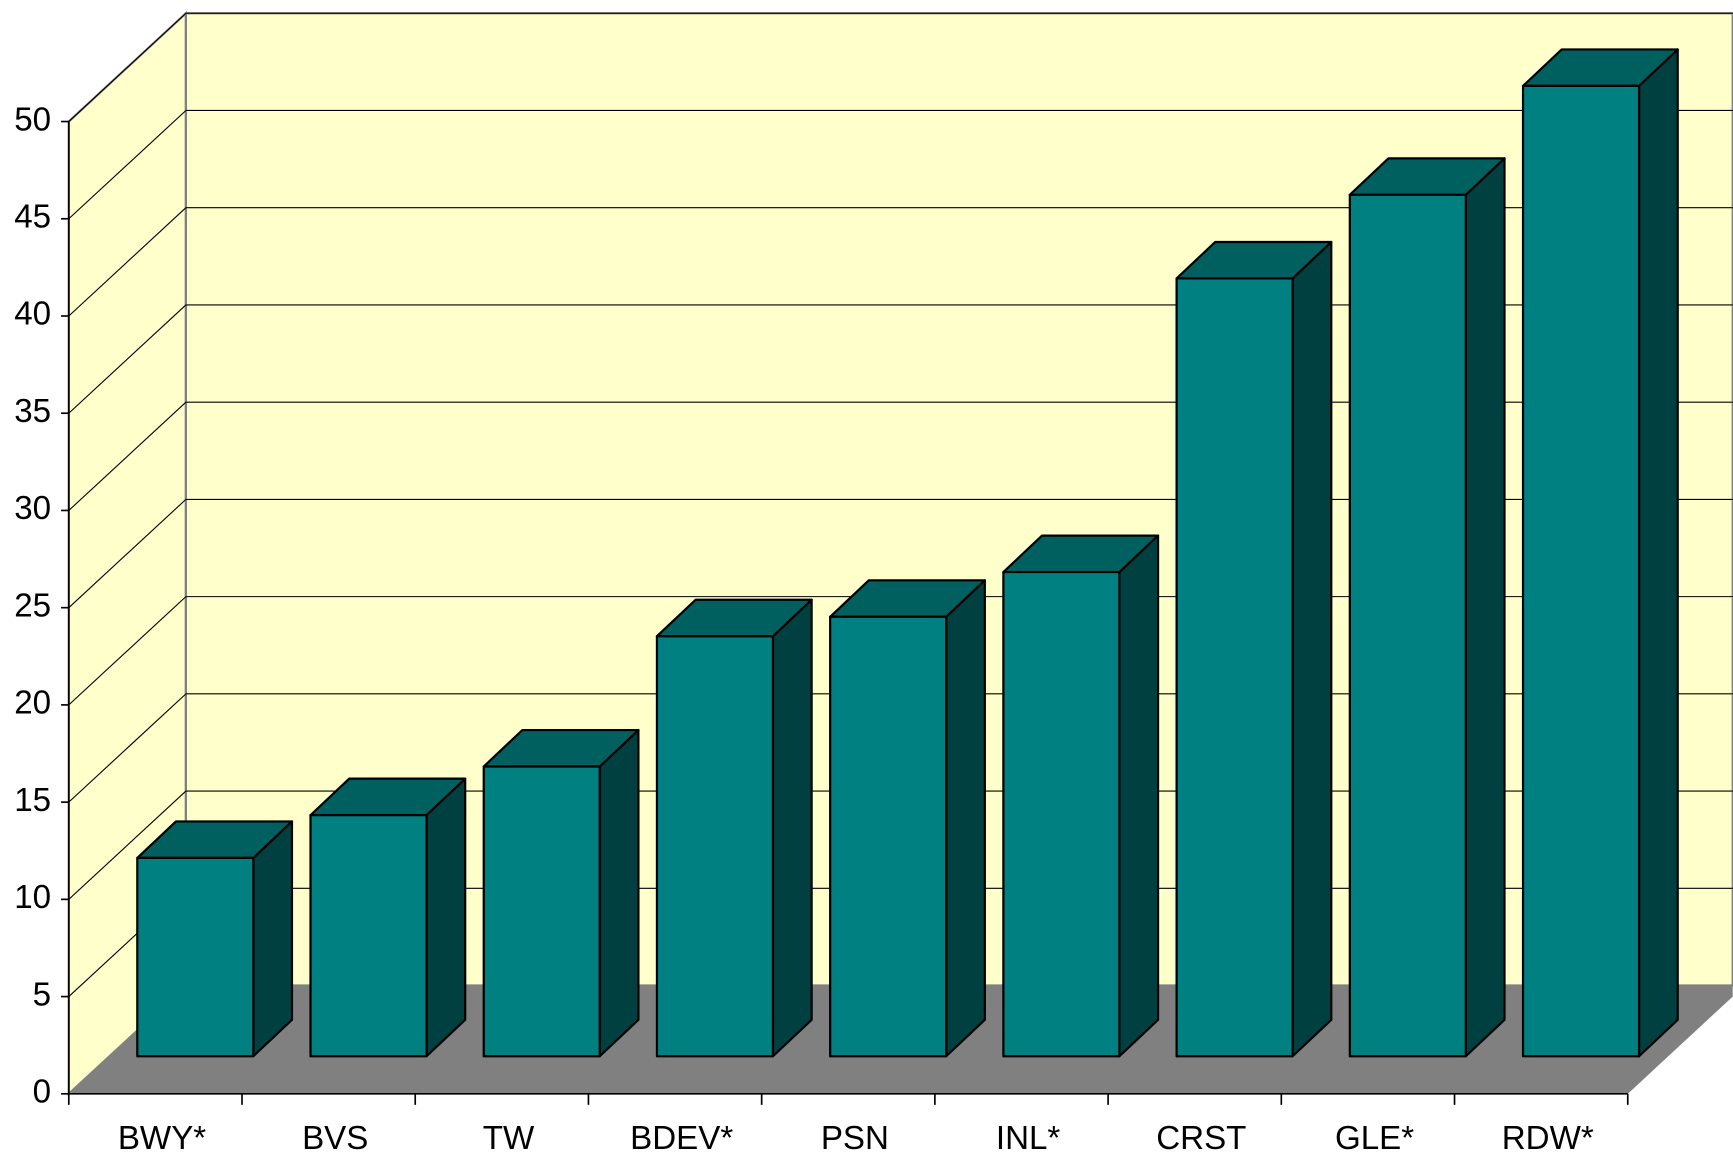 The height and width of the screenshot is (1159, 1733). What do you see at coordinates (32, 508) in the screenshot?
I see `y-tick-label: 30` at bounding box center [32, 508].